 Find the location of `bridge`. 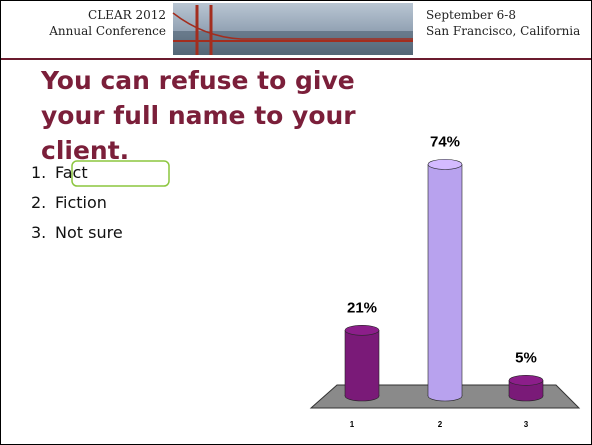

bridge is located at coordinates (293, 30).